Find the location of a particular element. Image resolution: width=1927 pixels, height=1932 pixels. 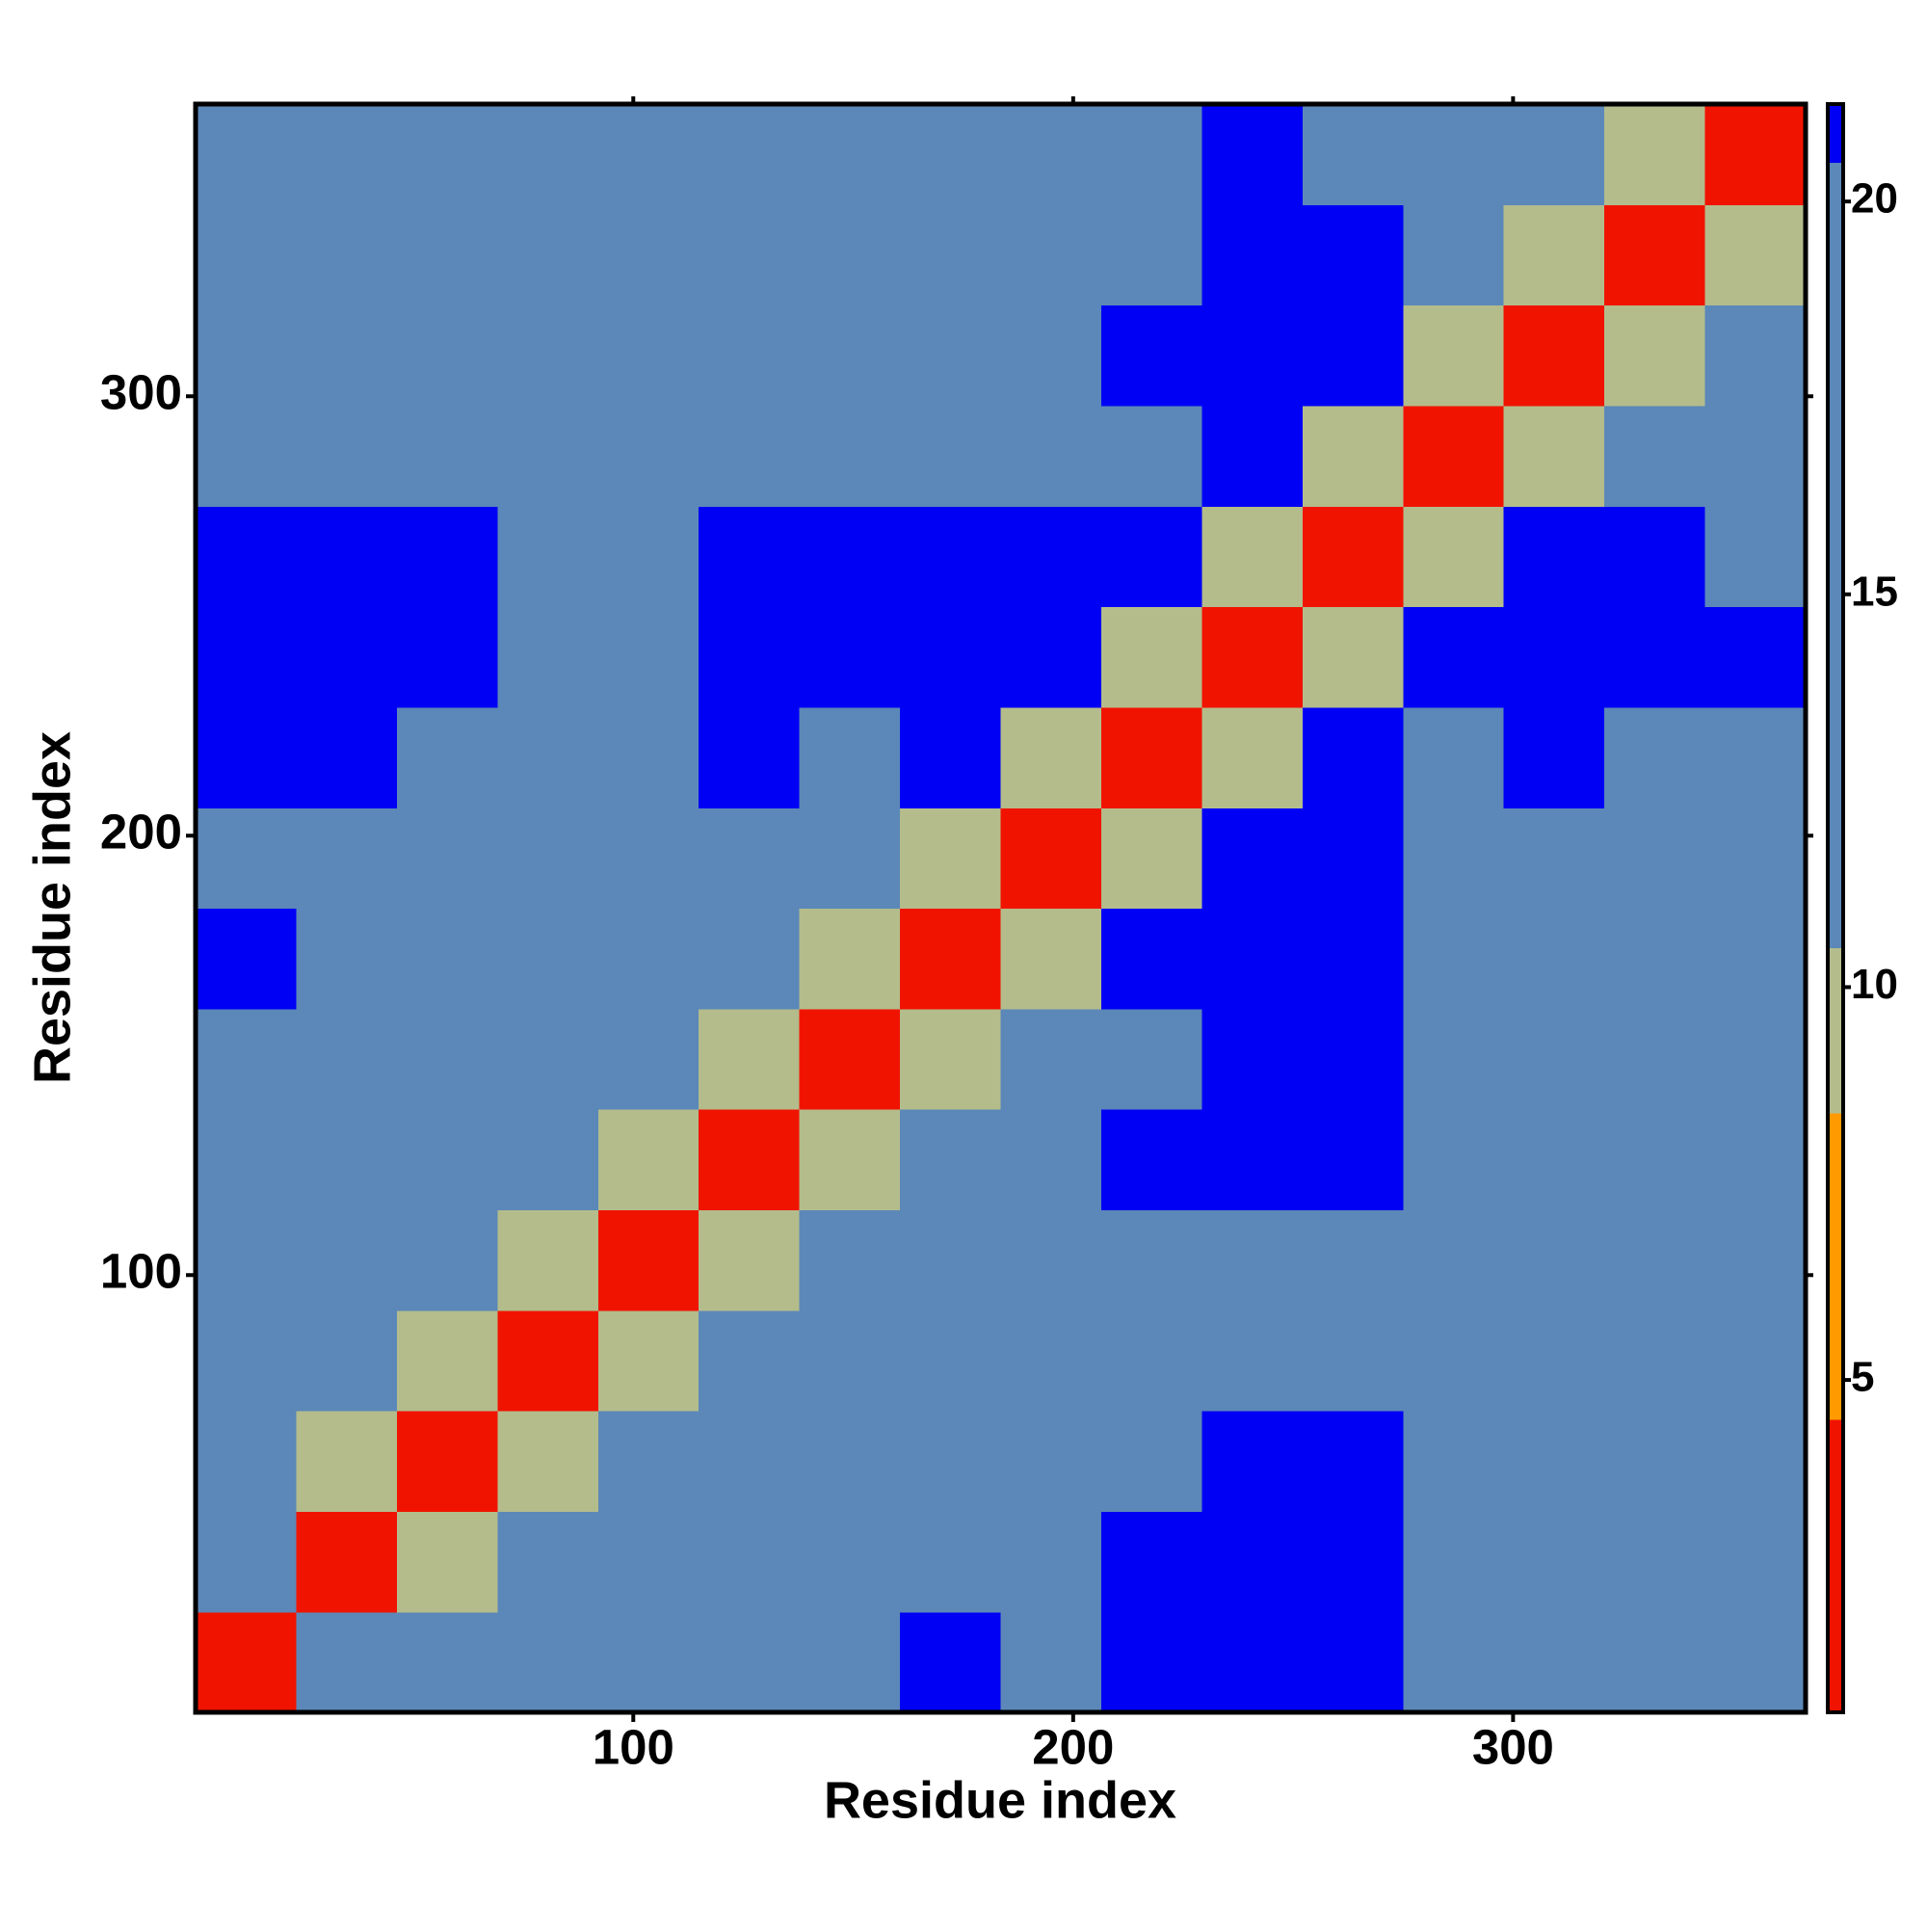

y-axis-label: Residue index is located at coordinates (52, 907).